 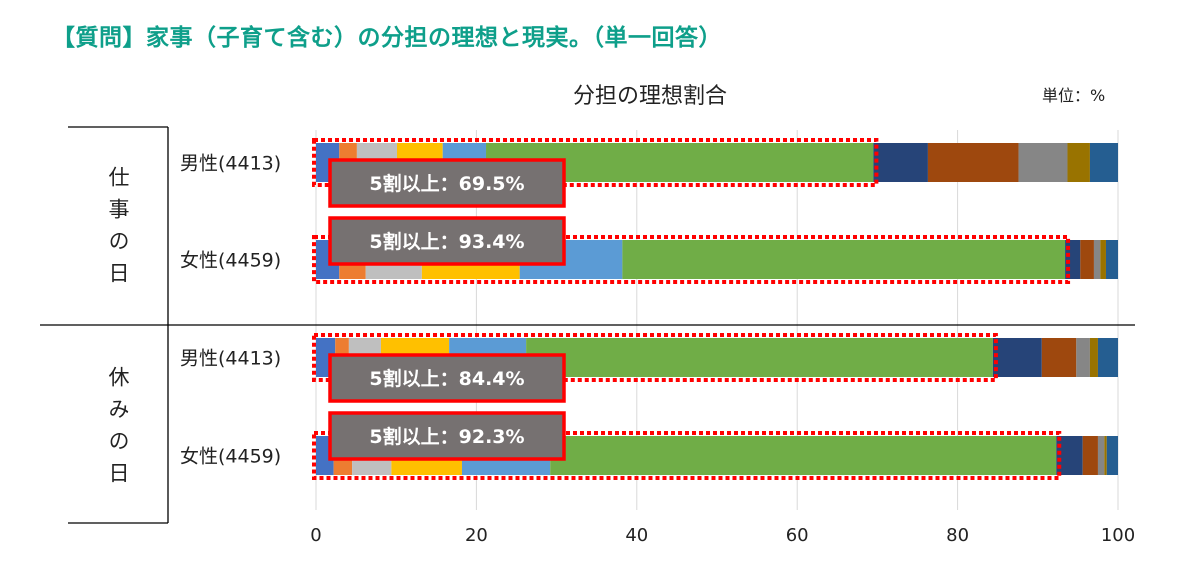 I want to click on callout-label: 5割以上：84.4%, so click(x=446, y=378).